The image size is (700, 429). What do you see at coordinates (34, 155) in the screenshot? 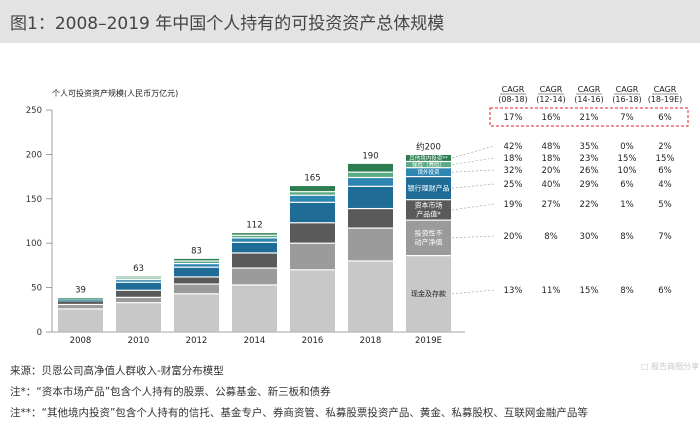
I see `y-tick-label: 200` at bounding box center [34, 155].